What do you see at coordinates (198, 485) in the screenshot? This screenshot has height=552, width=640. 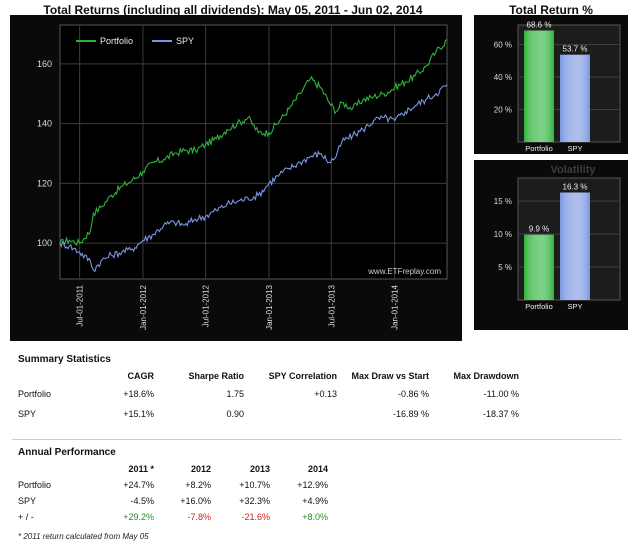 I see `annual-value: +8.2%` at bounding box center [198, 485].